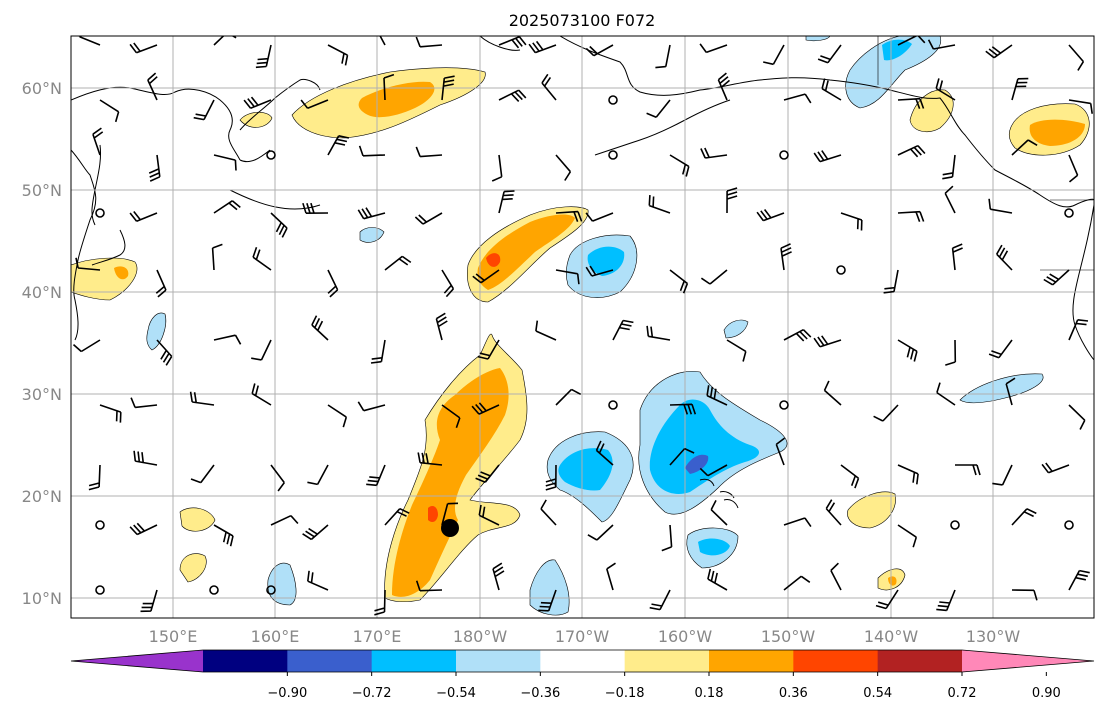 This screenshot has height=712, width=1105. I want to click on lon-label: 160°W, so click(685, 636).